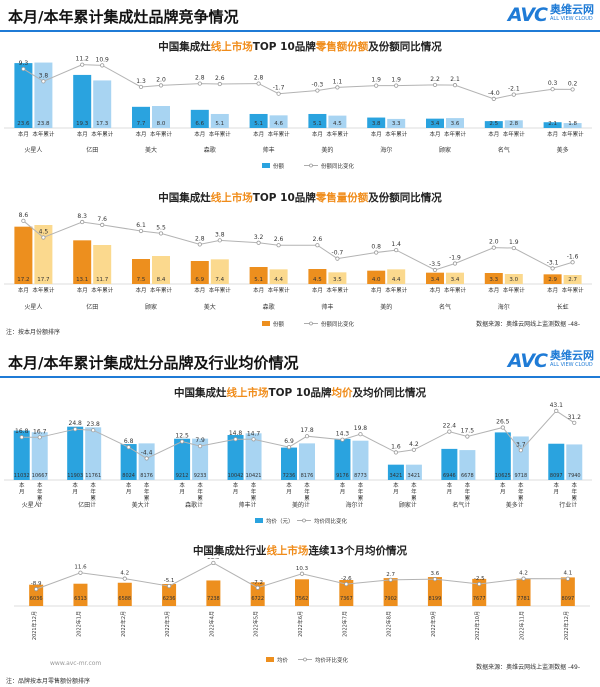 This screenshot has width=600, height=687. I want to click on page1-source: 数据来源：奥维云网线上监测数据 -48-, so click(528, 324).